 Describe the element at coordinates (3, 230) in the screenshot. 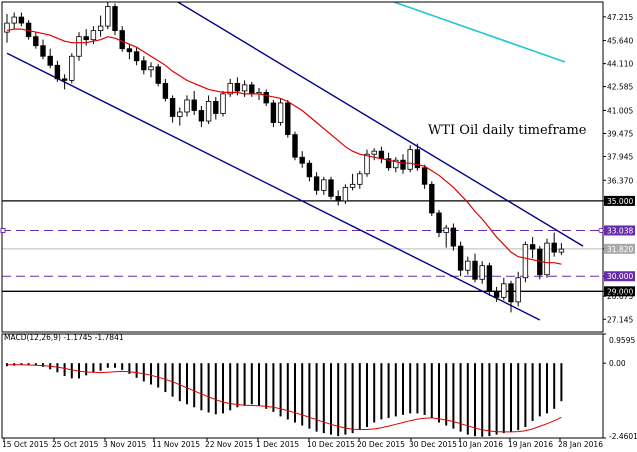

I see `level-marker-left` at that location.